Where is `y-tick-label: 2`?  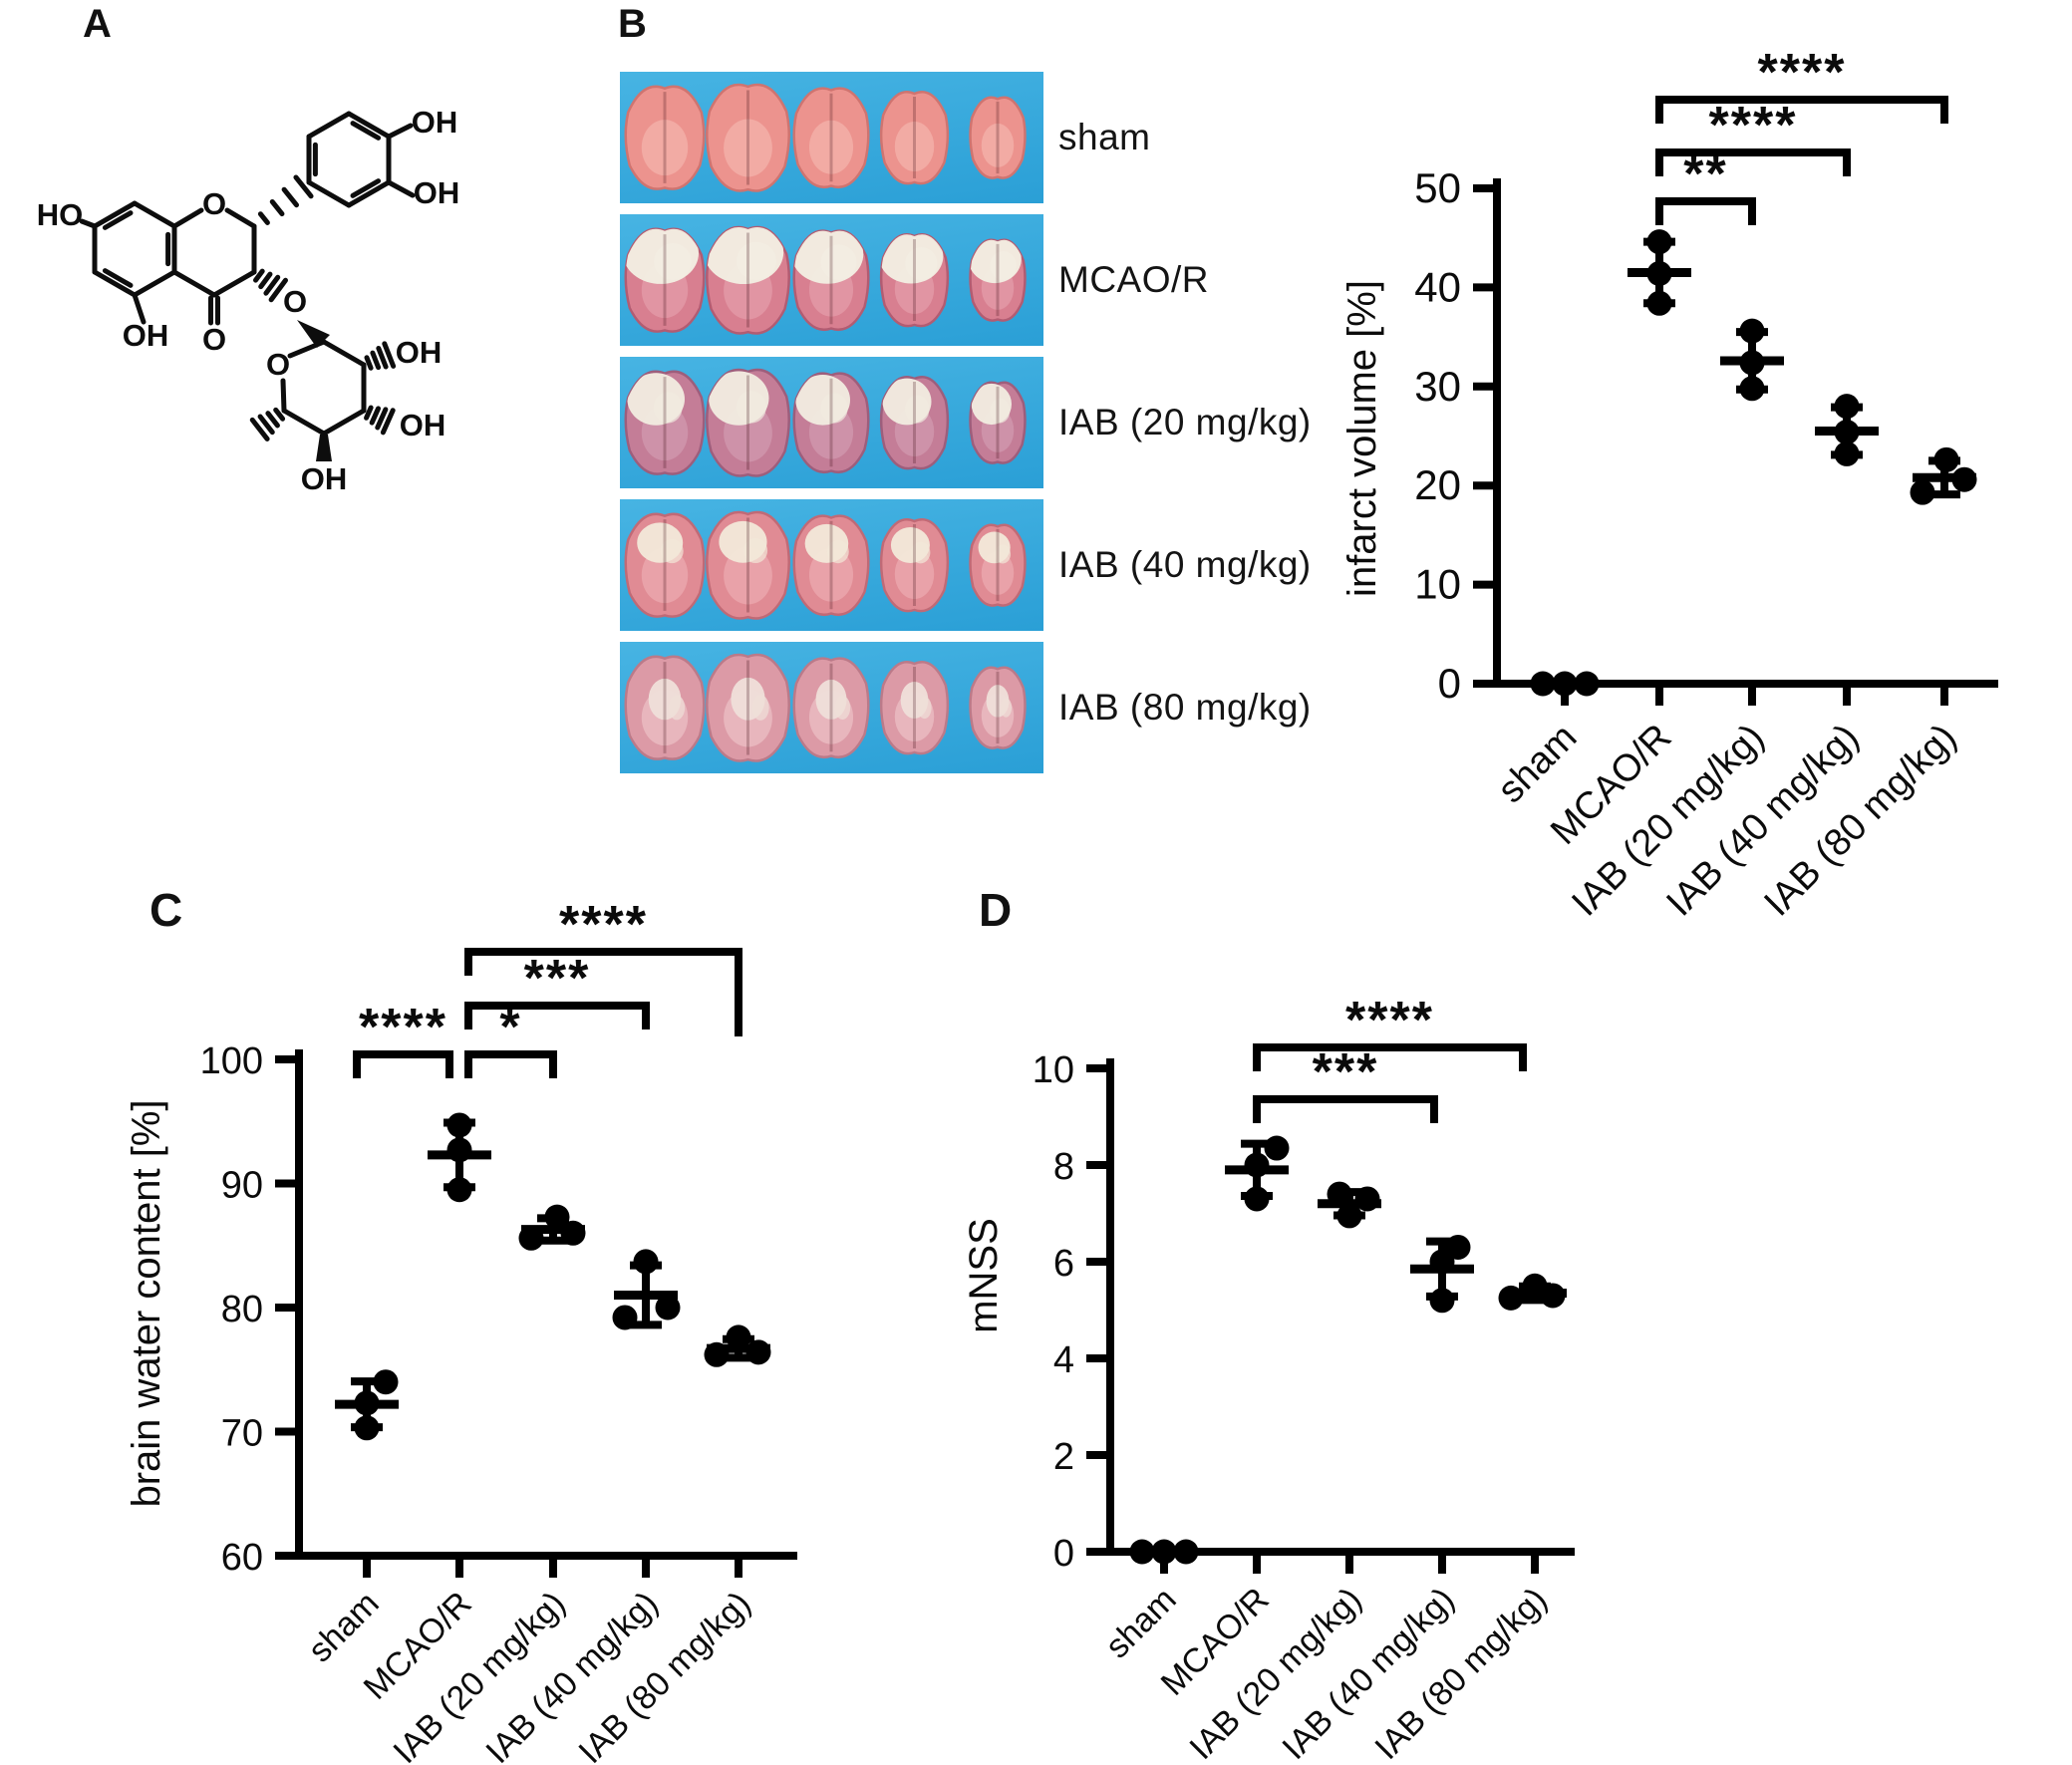 y-tick-label: 2 is located at coordinates (1063, 1457).